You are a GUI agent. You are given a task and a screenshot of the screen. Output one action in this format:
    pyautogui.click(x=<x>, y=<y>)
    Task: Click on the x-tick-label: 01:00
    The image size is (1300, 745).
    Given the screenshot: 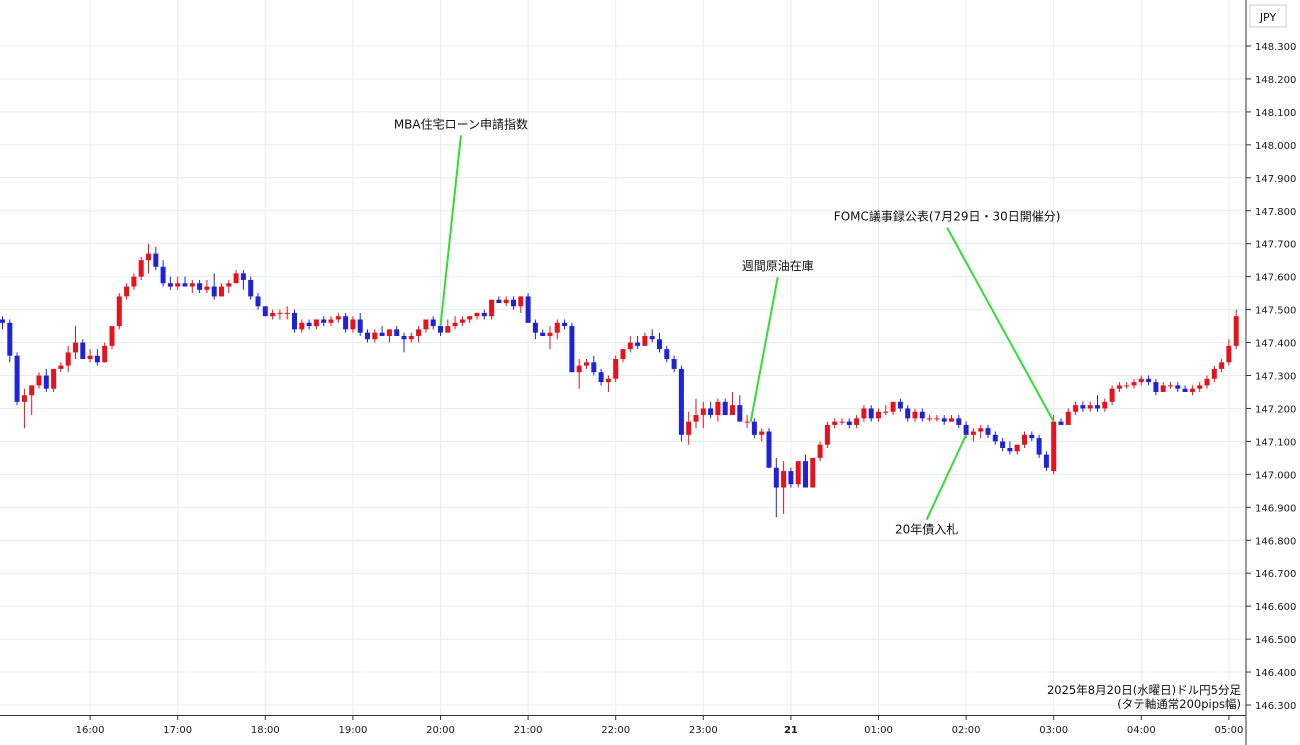 What is the action you would take?
    pyautogui.click(x=878, y=730)
    